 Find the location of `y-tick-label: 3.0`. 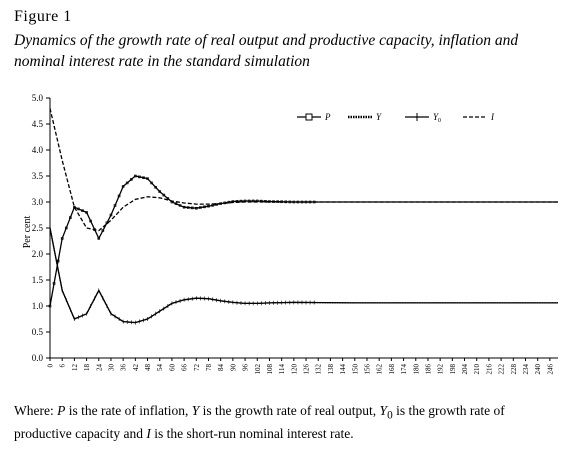

y-tick-label: 3.0 is located at coordinates (38, 202).